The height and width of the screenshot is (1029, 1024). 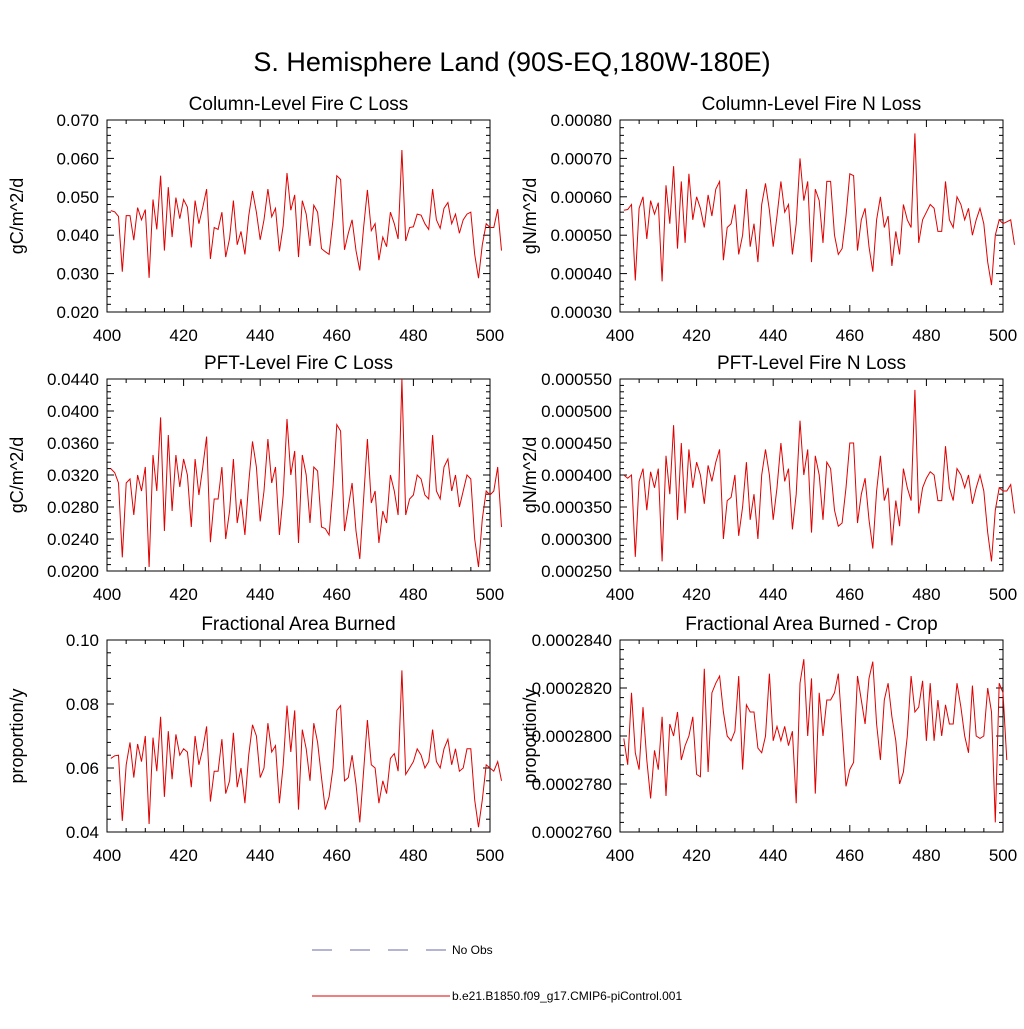 What do you see at coordinates (812, 104) in the screenshot?
I see `panel-title: Column-Level Fire N Loss` at bounding box center [812, 104].